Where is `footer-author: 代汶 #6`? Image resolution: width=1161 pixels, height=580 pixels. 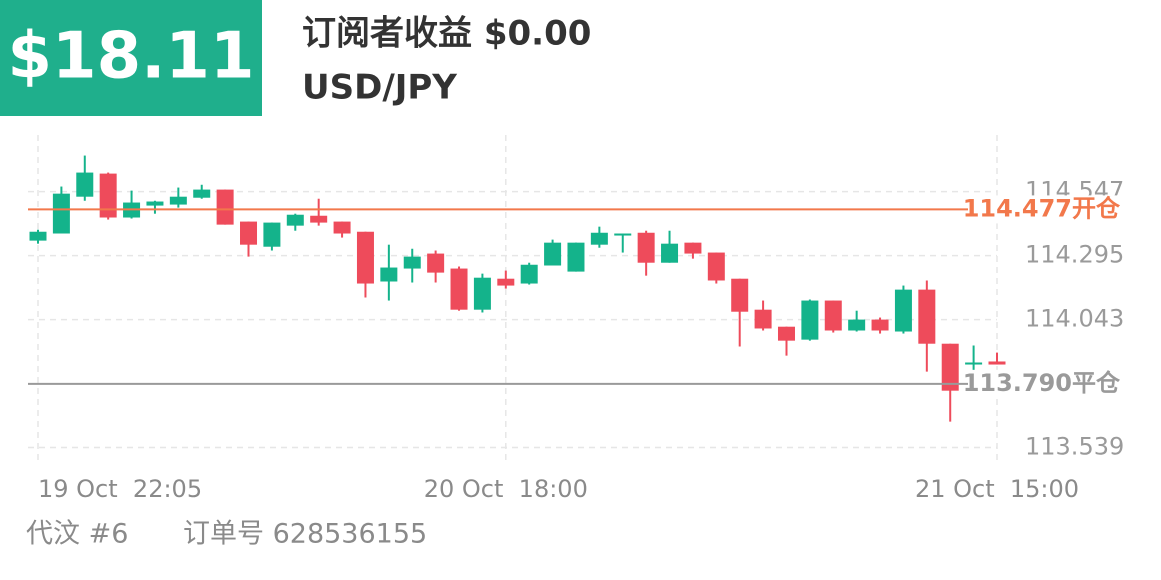
footer-author: 代汶 #6 is located at coordinates (77, 534).